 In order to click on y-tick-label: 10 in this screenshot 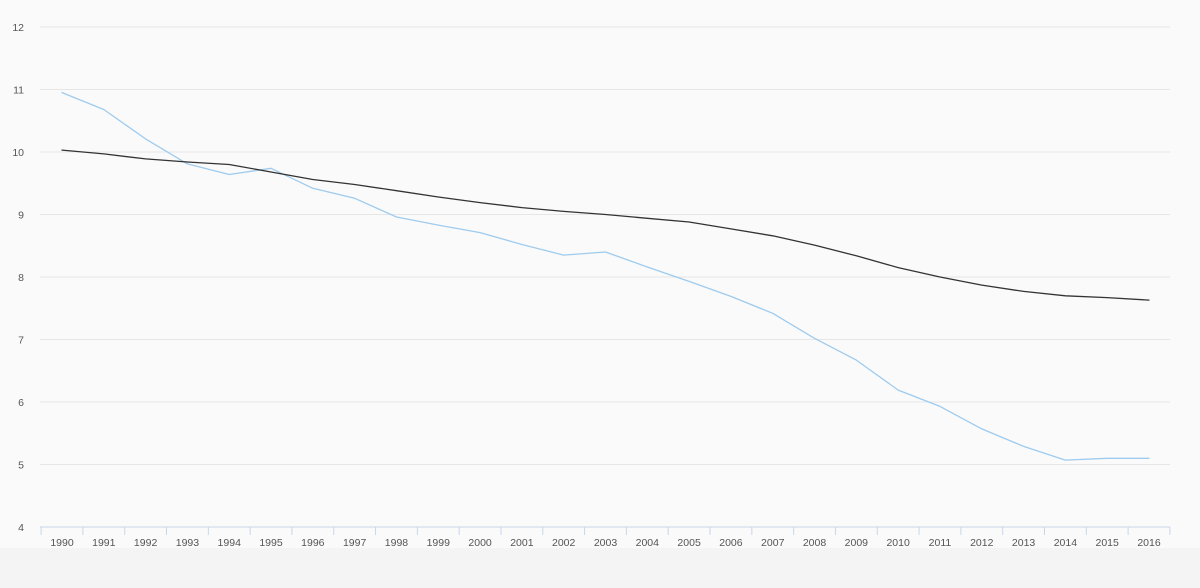, I will do `click(18, 153)`.